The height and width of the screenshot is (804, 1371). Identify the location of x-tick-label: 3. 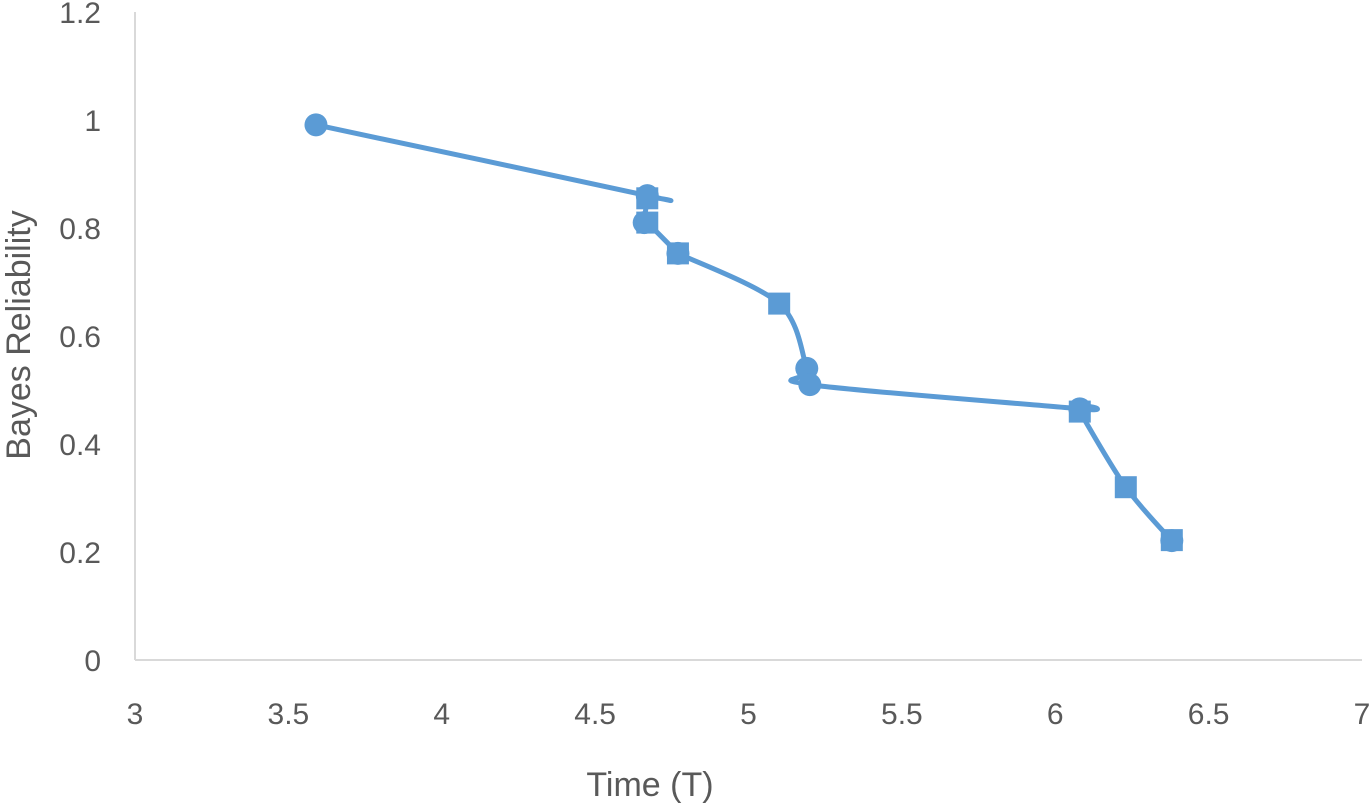
(135, 714).